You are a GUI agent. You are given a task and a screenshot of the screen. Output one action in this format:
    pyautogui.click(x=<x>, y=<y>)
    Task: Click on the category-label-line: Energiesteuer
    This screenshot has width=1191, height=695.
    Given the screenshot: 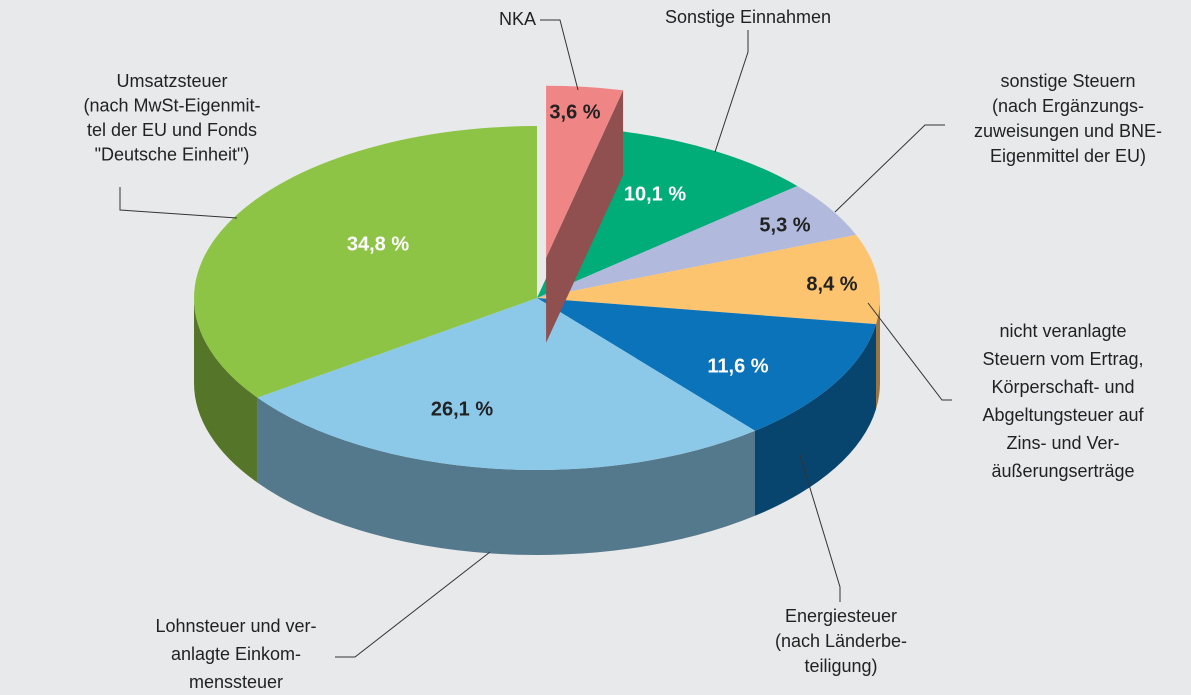 What is the action you would take?
    pyautogui.click(x=841, y=616)
    